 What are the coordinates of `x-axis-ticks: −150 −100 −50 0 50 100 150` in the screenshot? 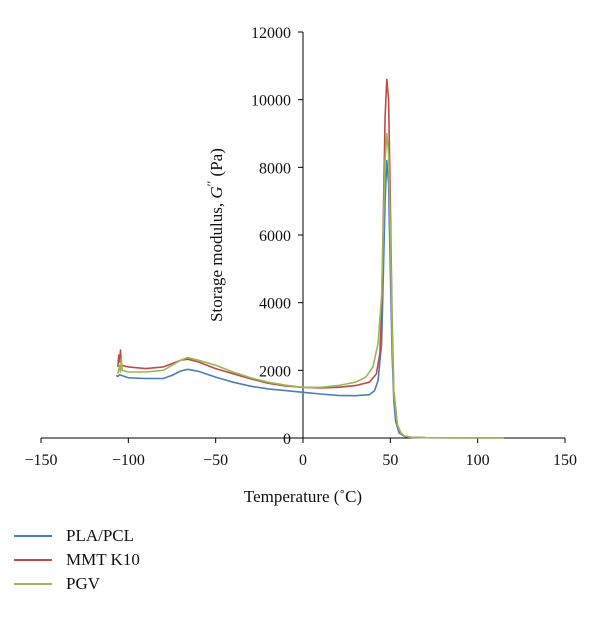 It's located at (300, 453).